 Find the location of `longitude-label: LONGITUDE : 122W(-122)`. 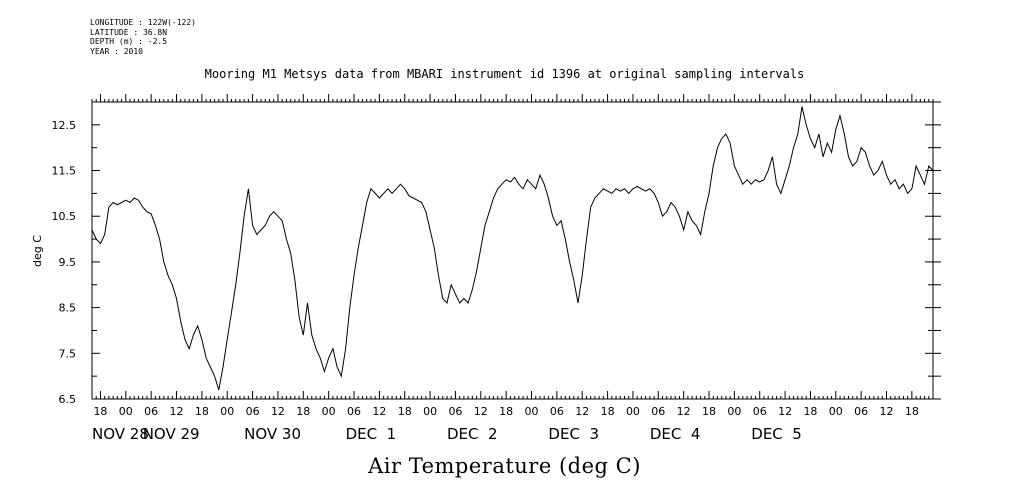

longitude-label: LONGITUDE : 122W(-122) is located at coordinates (143, 22).